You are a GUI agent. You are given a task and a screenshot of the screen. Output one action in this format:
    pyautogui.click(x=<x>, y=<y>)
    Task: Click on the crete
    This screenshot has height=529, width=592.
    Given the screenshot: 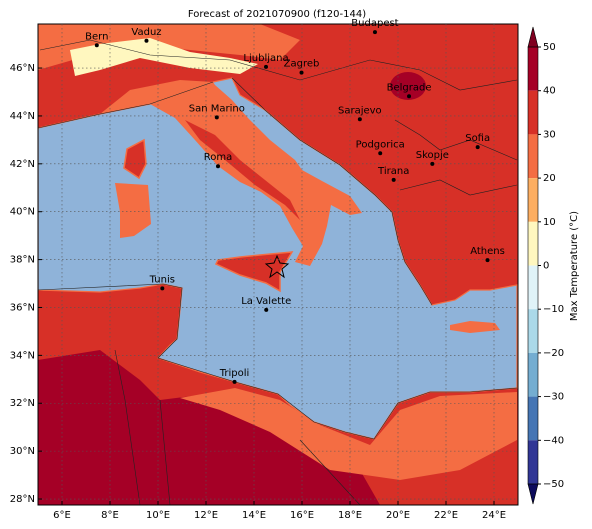 What is the action you would take?
    pyautogui.click(x=475, y=327)
    